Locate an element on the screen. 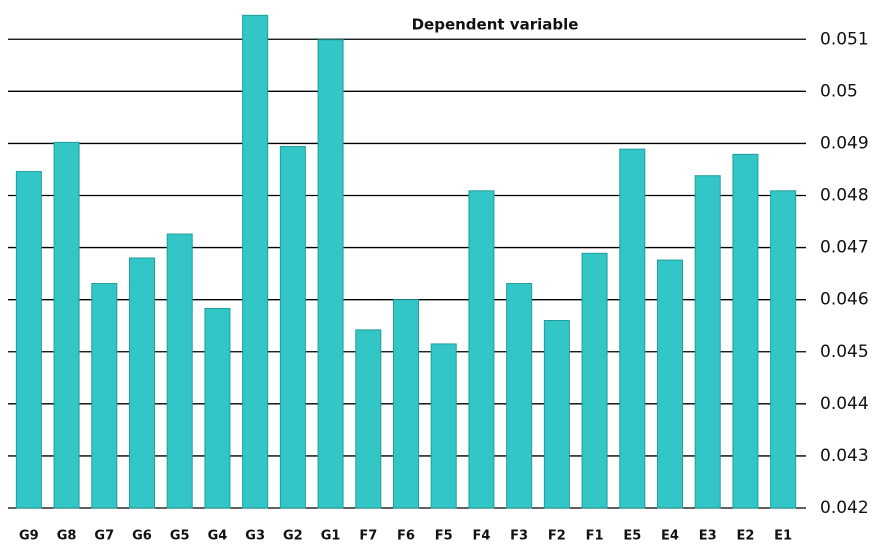 Image resolution: width=875 pixels, height=548 pixels. x-tick-label: F4 is located at coordinates (481, 536).